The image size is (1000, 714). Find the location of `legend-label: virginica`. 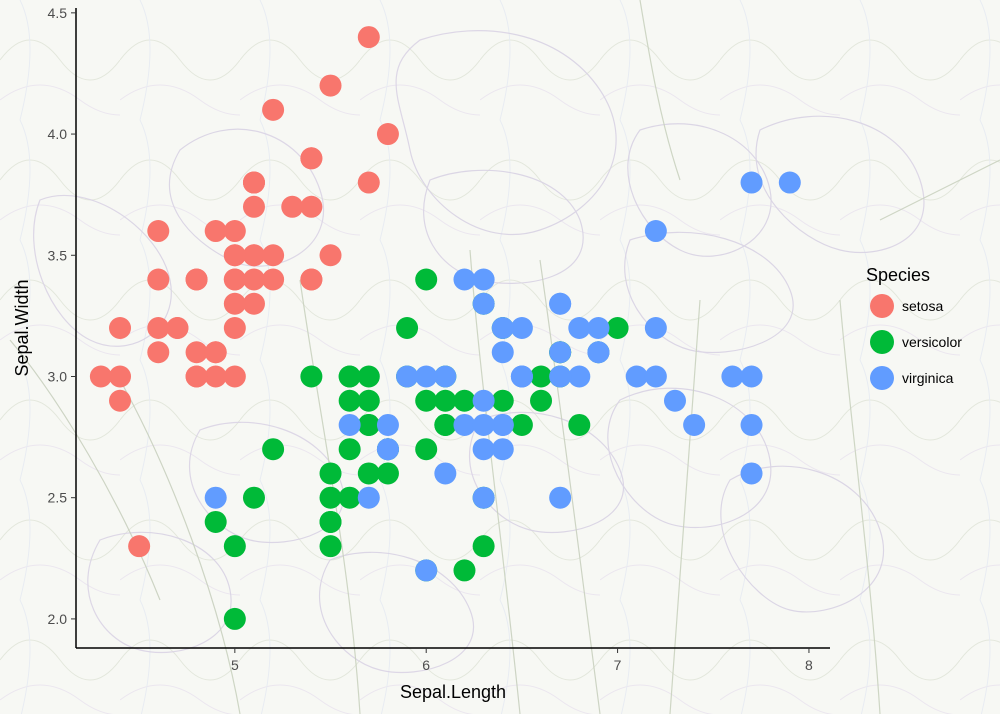

legend-label: virginica is located at coordinates (928, 378).